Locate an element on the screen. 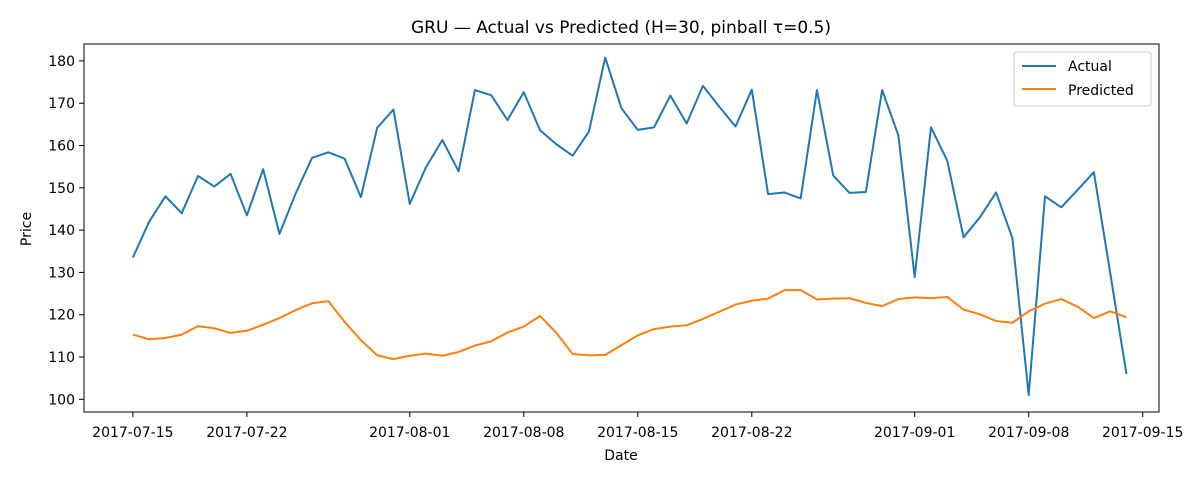 This screenshot has width=1200, height=480. y-tick-label: 150 is located at coordinates (61, 189).